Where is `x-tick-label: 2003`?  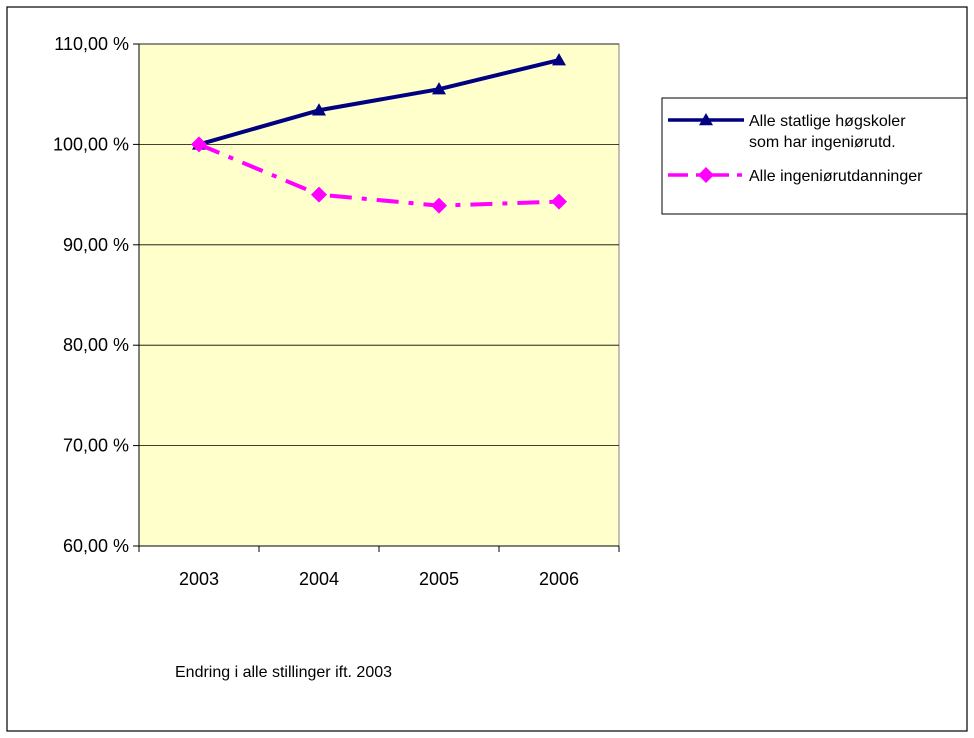
x-tick-label: 2003 is located at coordinates (199, 579).